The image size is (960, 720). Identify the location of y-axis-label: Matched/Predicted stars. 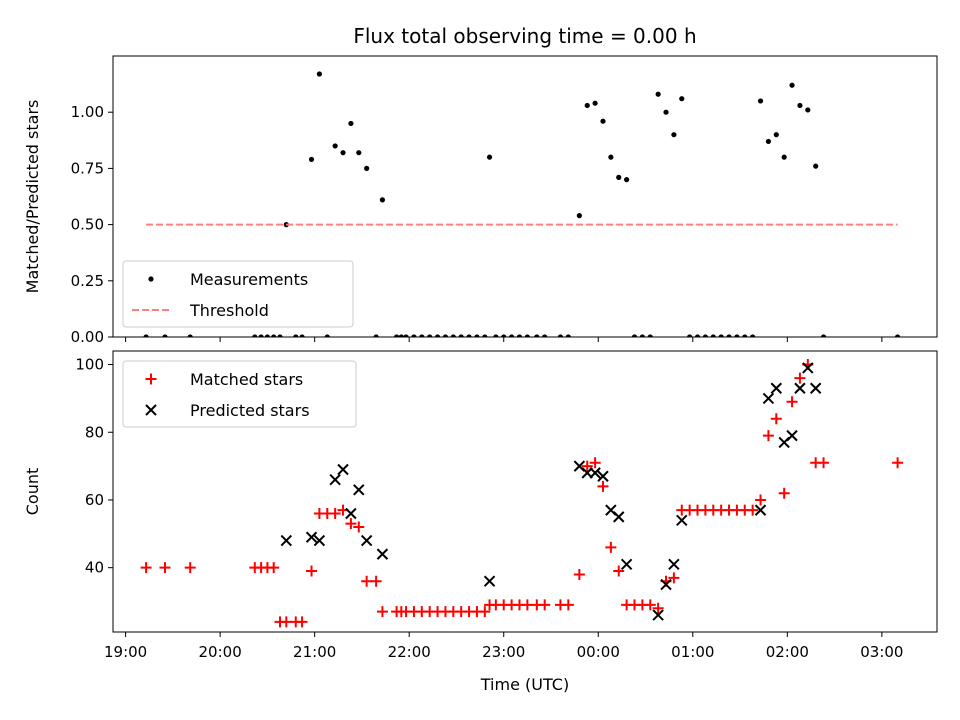
(32, 197).